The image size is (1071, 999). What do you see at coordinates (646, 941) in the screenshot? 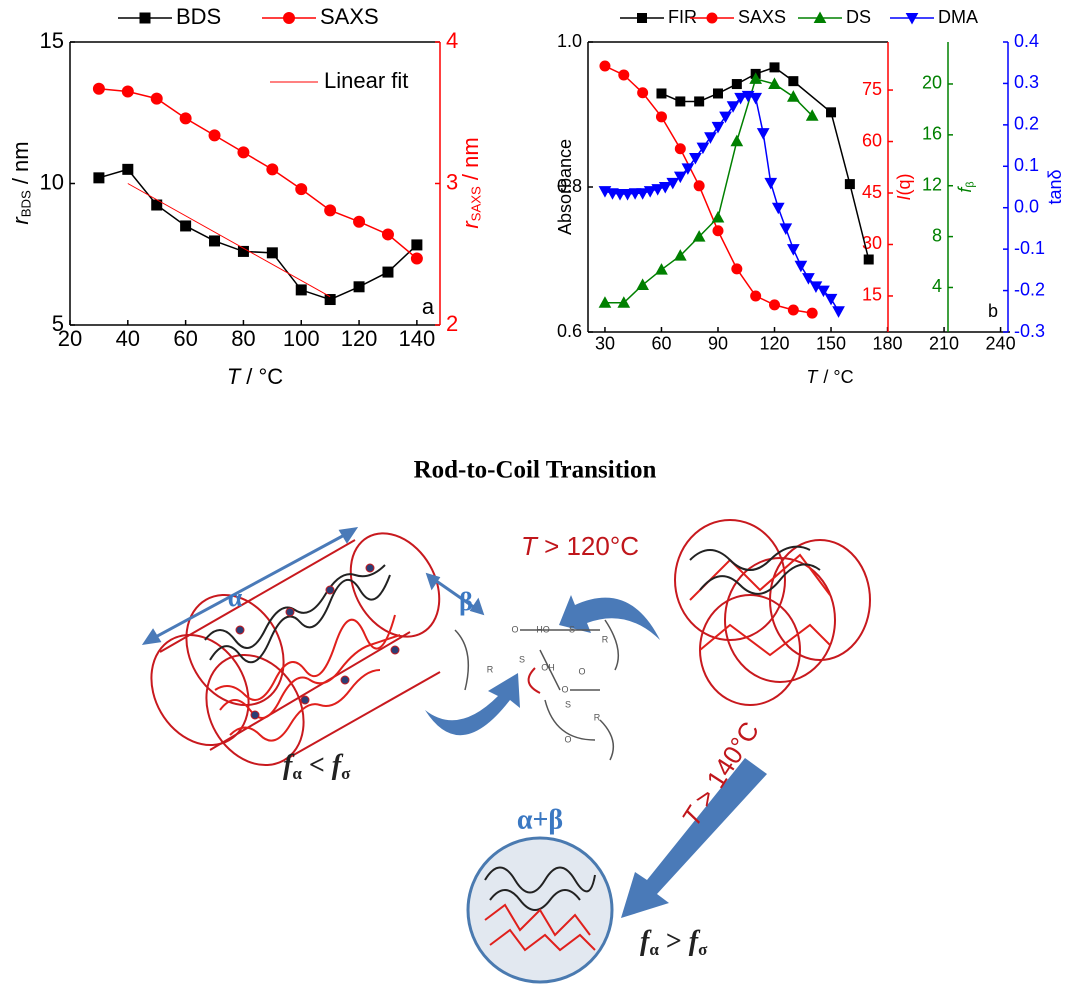
I see `f: f` at bounding box center [646, 941].